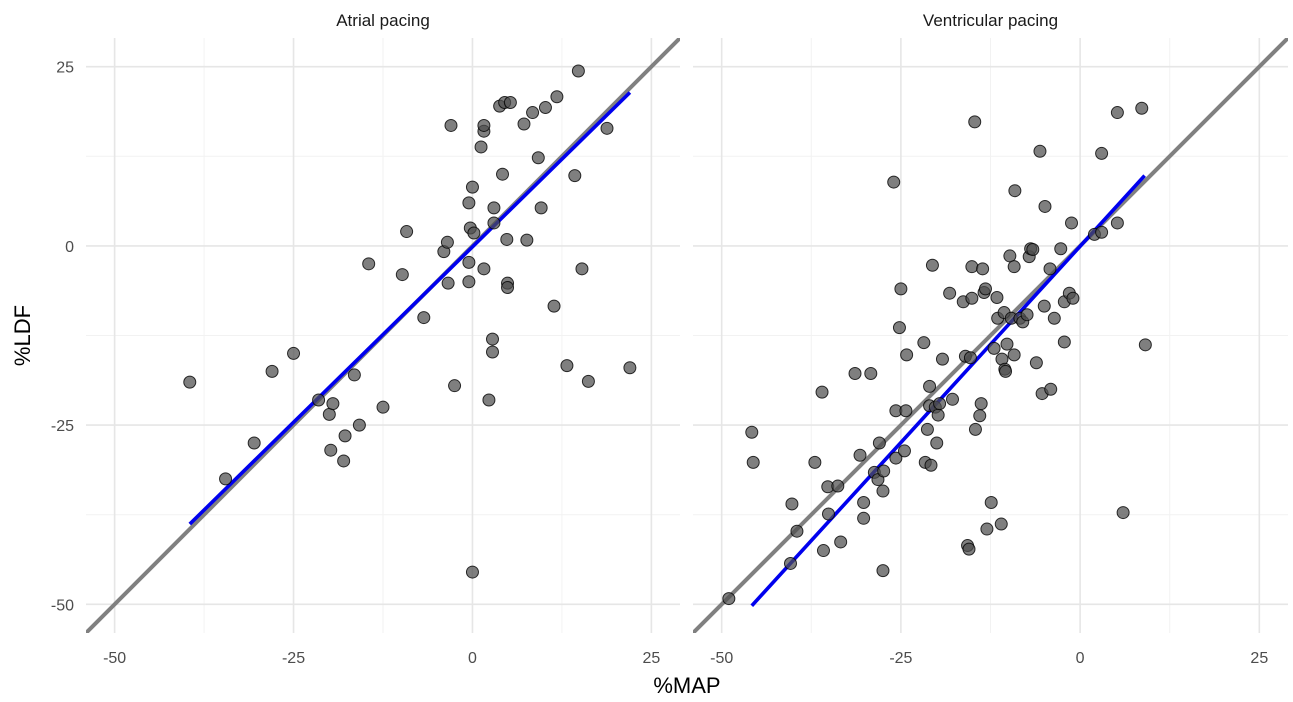 This screenshot has width=1293, height=702. Describe the element at coordinates (383, 20) in the screenshot. I see `panel-title-atrial: Atrial pacing` at that location.